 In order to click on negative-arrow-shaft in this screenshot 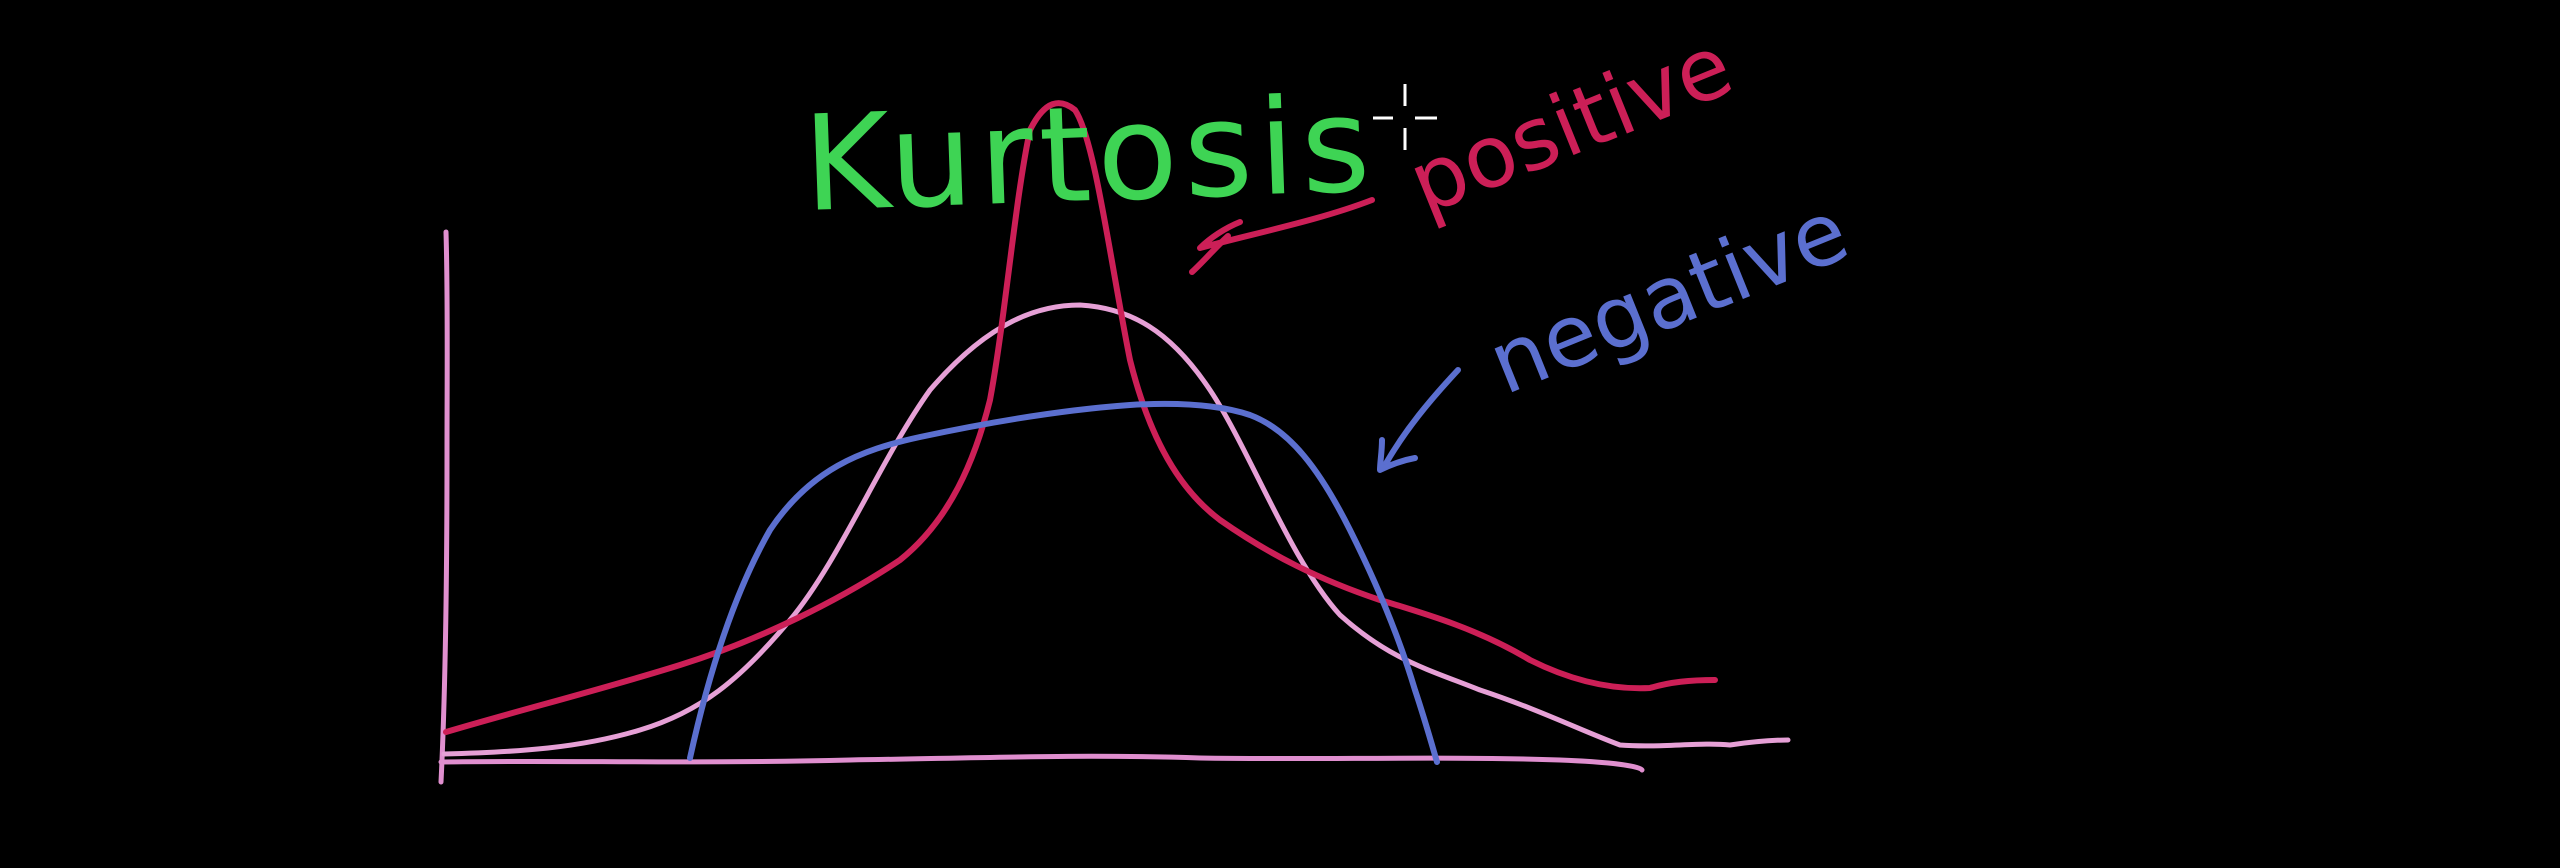, I will do `click(1421, 417)`.